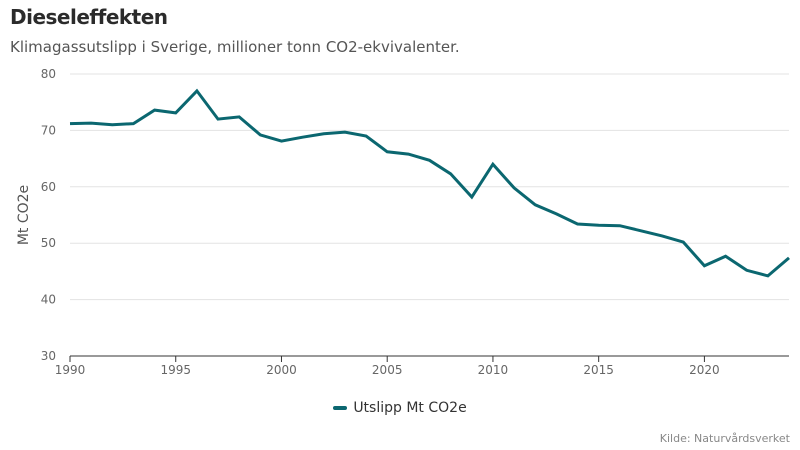 Image resolution: width=800 pixels, height=450 pixels. What do you see at coordinates (70, 370) in the screenshot?
I see `x-tick-label-1990: 1990` at bounding box center [70, 370].